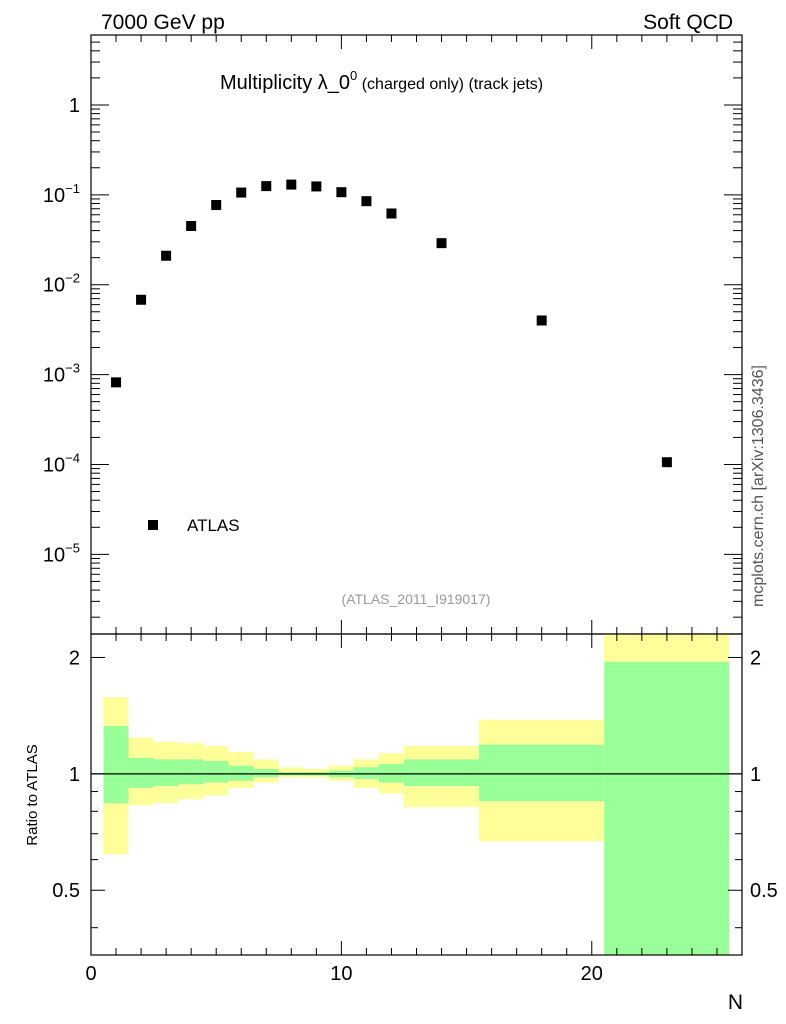 This screenshot has width=786, height=1024. Describe the element at coordinates (213, 525) in the screenshot. I see `legend-label: ATLAS` at that location.